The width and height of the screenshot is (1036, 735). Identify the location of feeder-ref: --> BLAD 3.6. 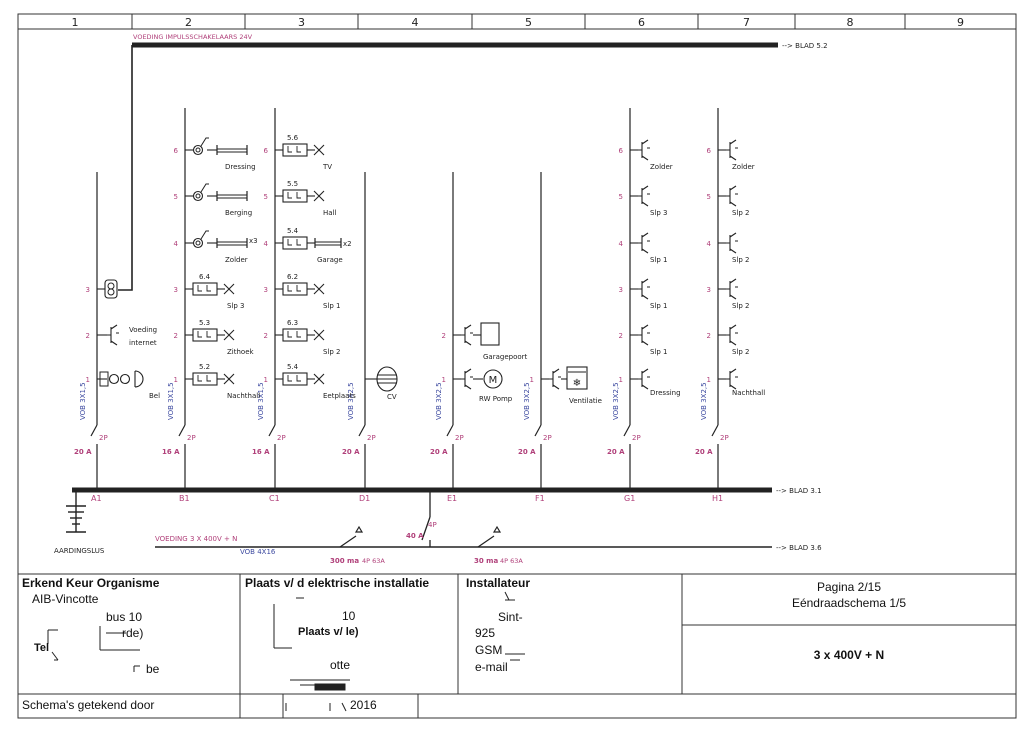
(799, 548).